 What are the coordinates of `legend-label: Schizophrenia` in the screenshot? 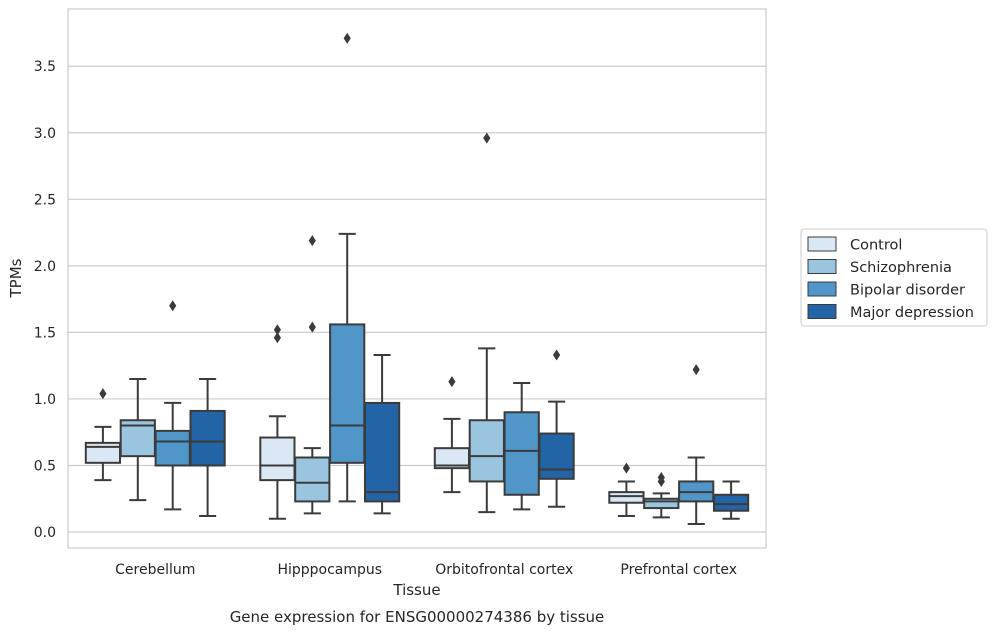 It's located at (901, 268).